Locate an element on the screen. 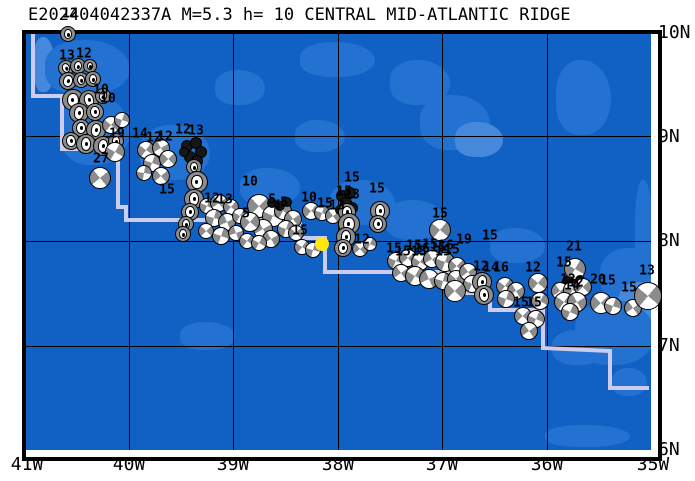  depth-label: 19 is located at coordinates (117, 134).